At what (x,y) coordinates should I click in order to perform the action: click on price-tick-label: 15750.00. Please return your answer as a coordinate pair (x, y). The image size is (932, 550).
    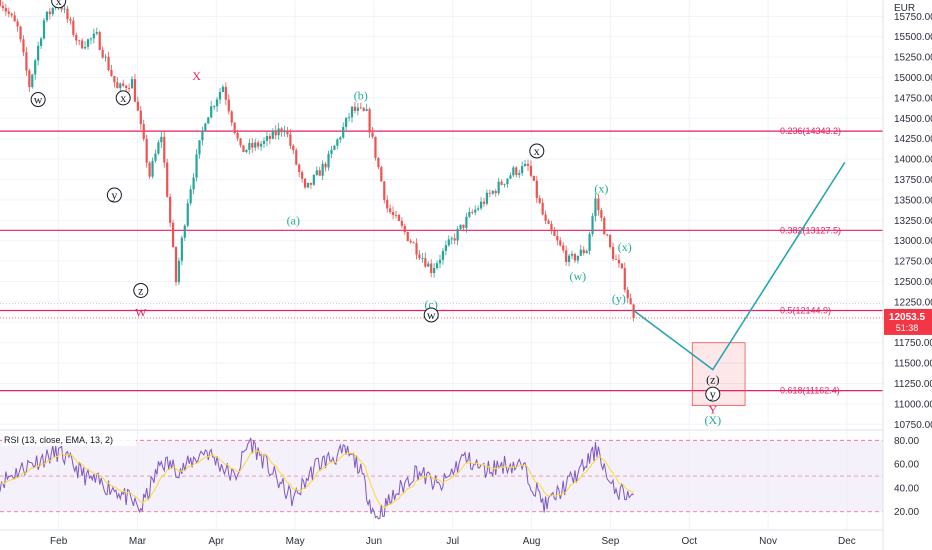
    Looking at the image, I should click on (913, 17).